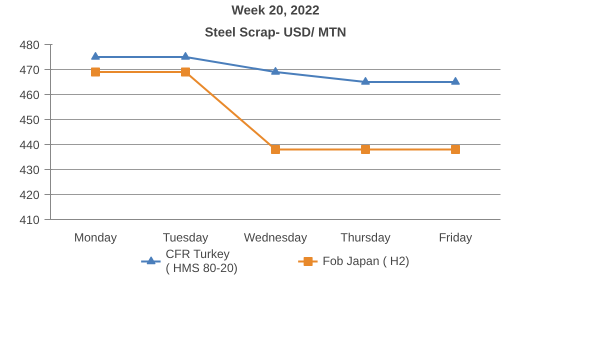 This screenshot has width=600, height=346. Describe the element at coordinates (29, 70) in the screenshot. I see `y-tick-label: 470` at that location.